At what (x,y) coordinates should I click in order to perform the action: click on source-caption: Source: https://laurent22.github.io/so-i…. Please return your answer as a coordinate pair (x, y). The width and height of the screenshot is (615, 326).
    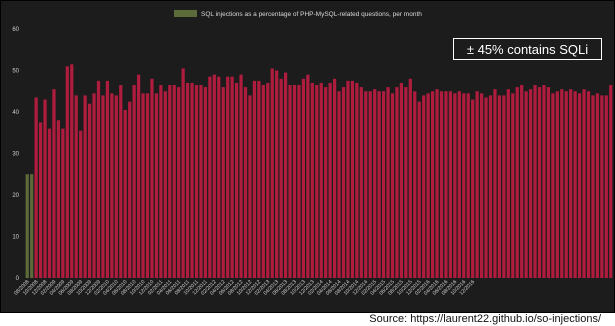
    Looking at the image, I should click on (485, 319).